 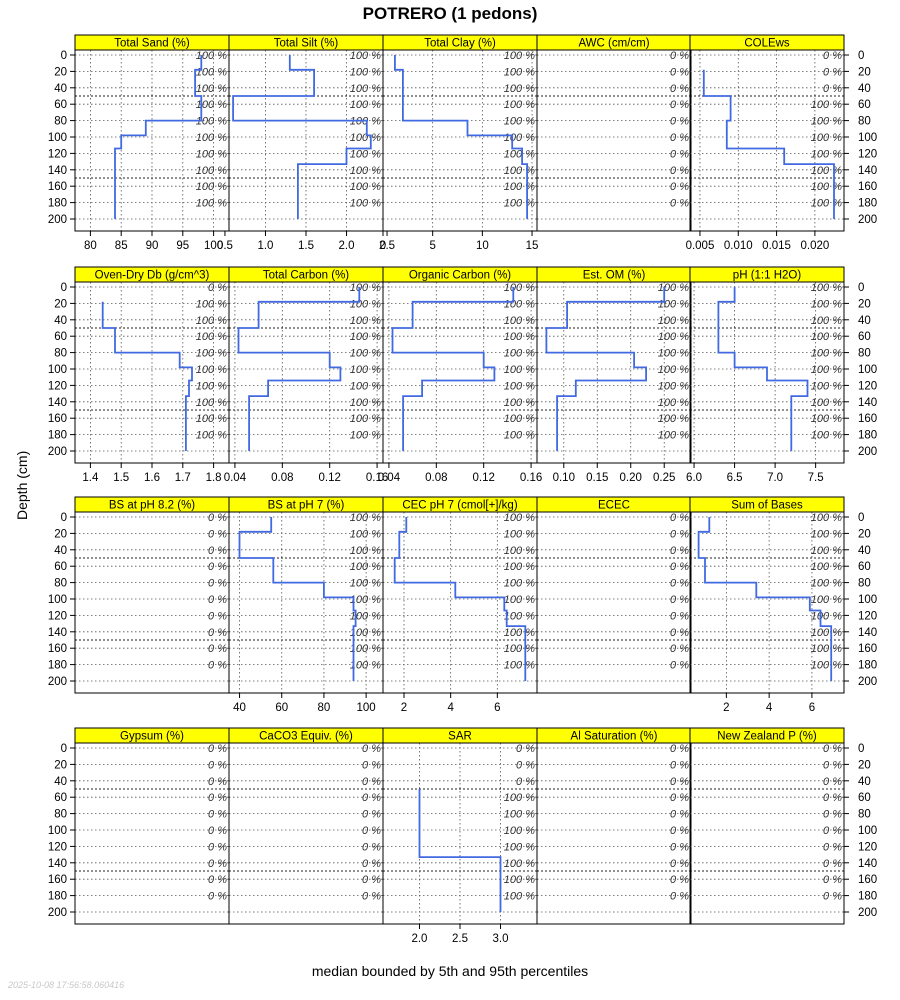 What do you see at coordinates (64, 56) in the screenshot?
I see `depth-tick-label: 0` at bounding box center [64, 56].